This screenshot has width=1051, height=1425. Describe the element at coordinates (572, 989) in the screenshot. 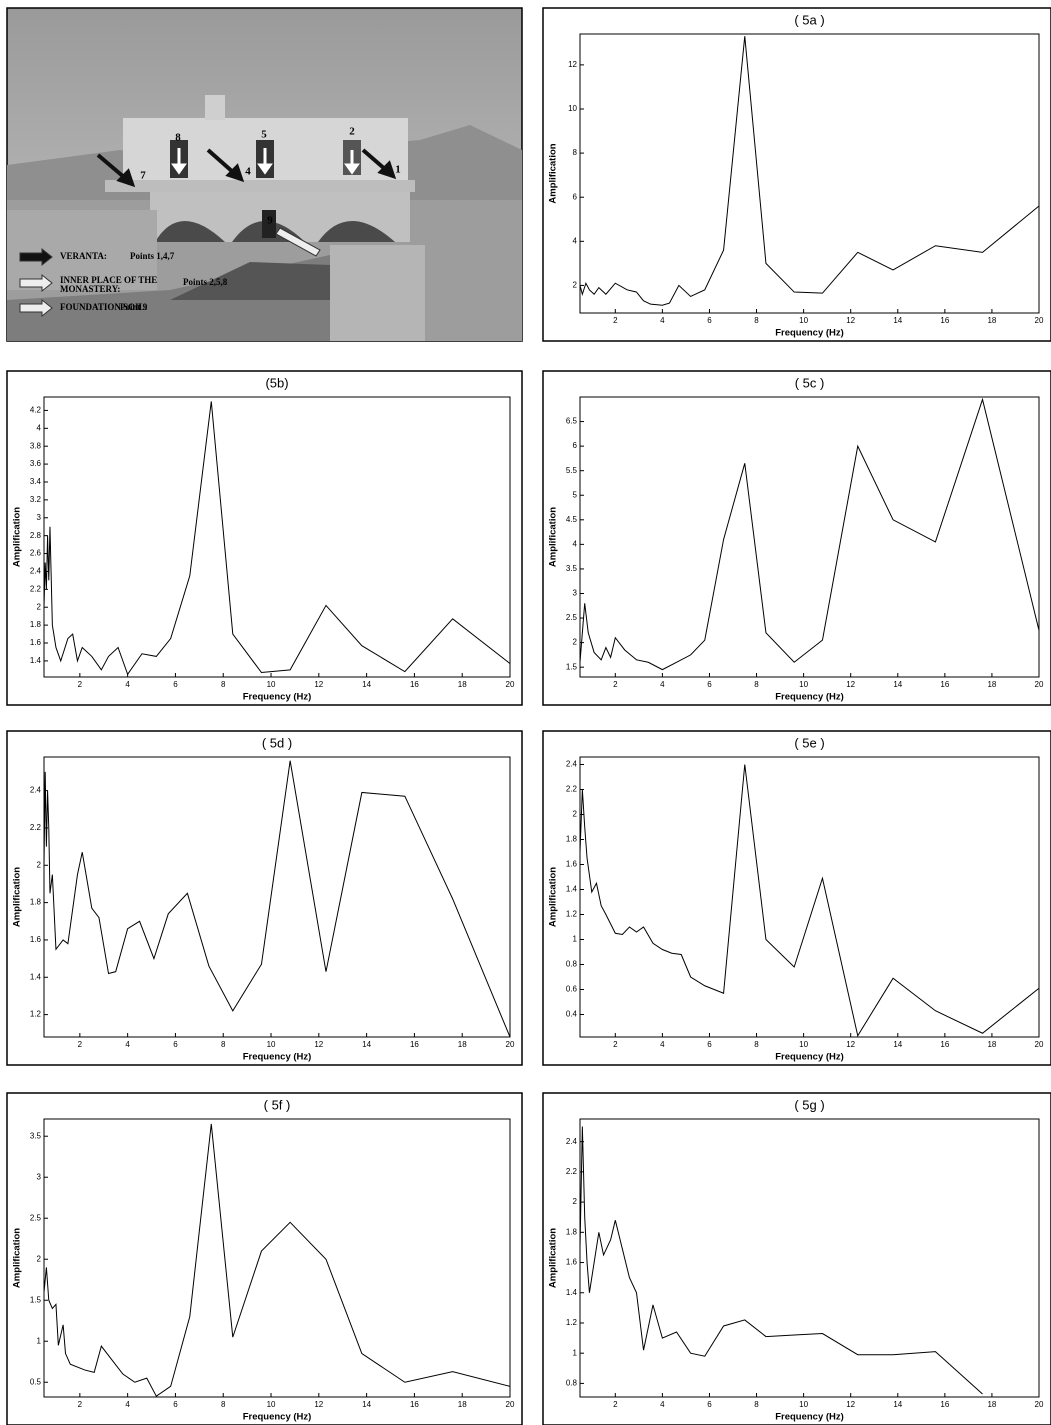

I see `y-tick-label: 0.6` at that location.